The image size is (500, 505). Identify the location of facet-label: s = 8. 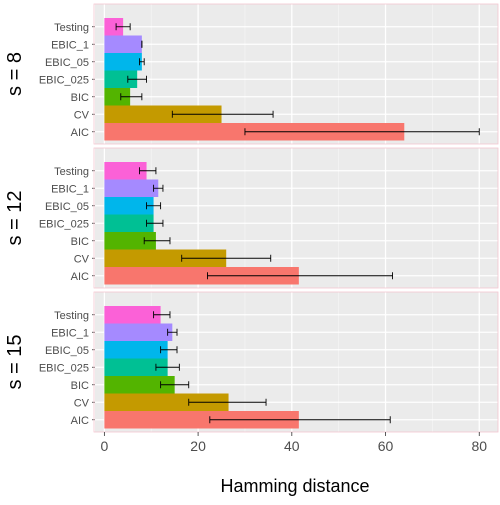
(15, 74).